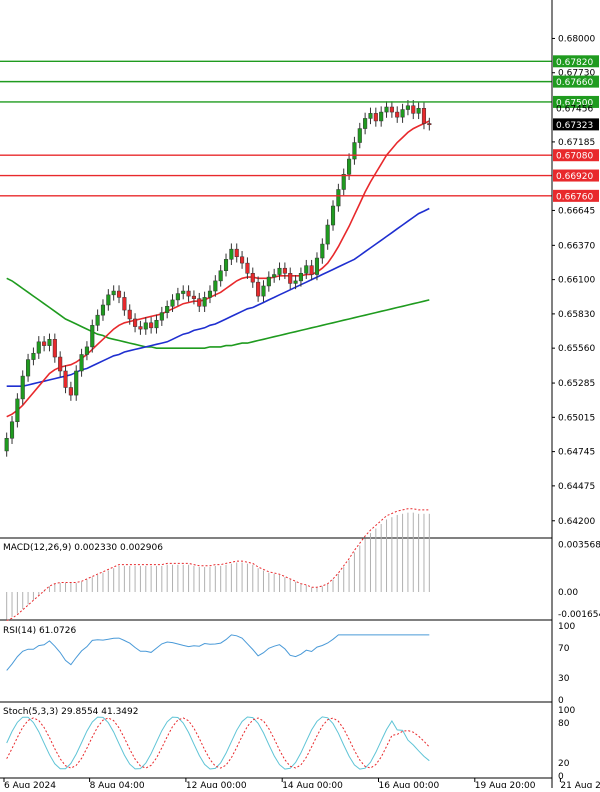 The width and height of the screenshot is (600, 792). I want to click on price-tick-label: 0.67730, so click(576, 74).